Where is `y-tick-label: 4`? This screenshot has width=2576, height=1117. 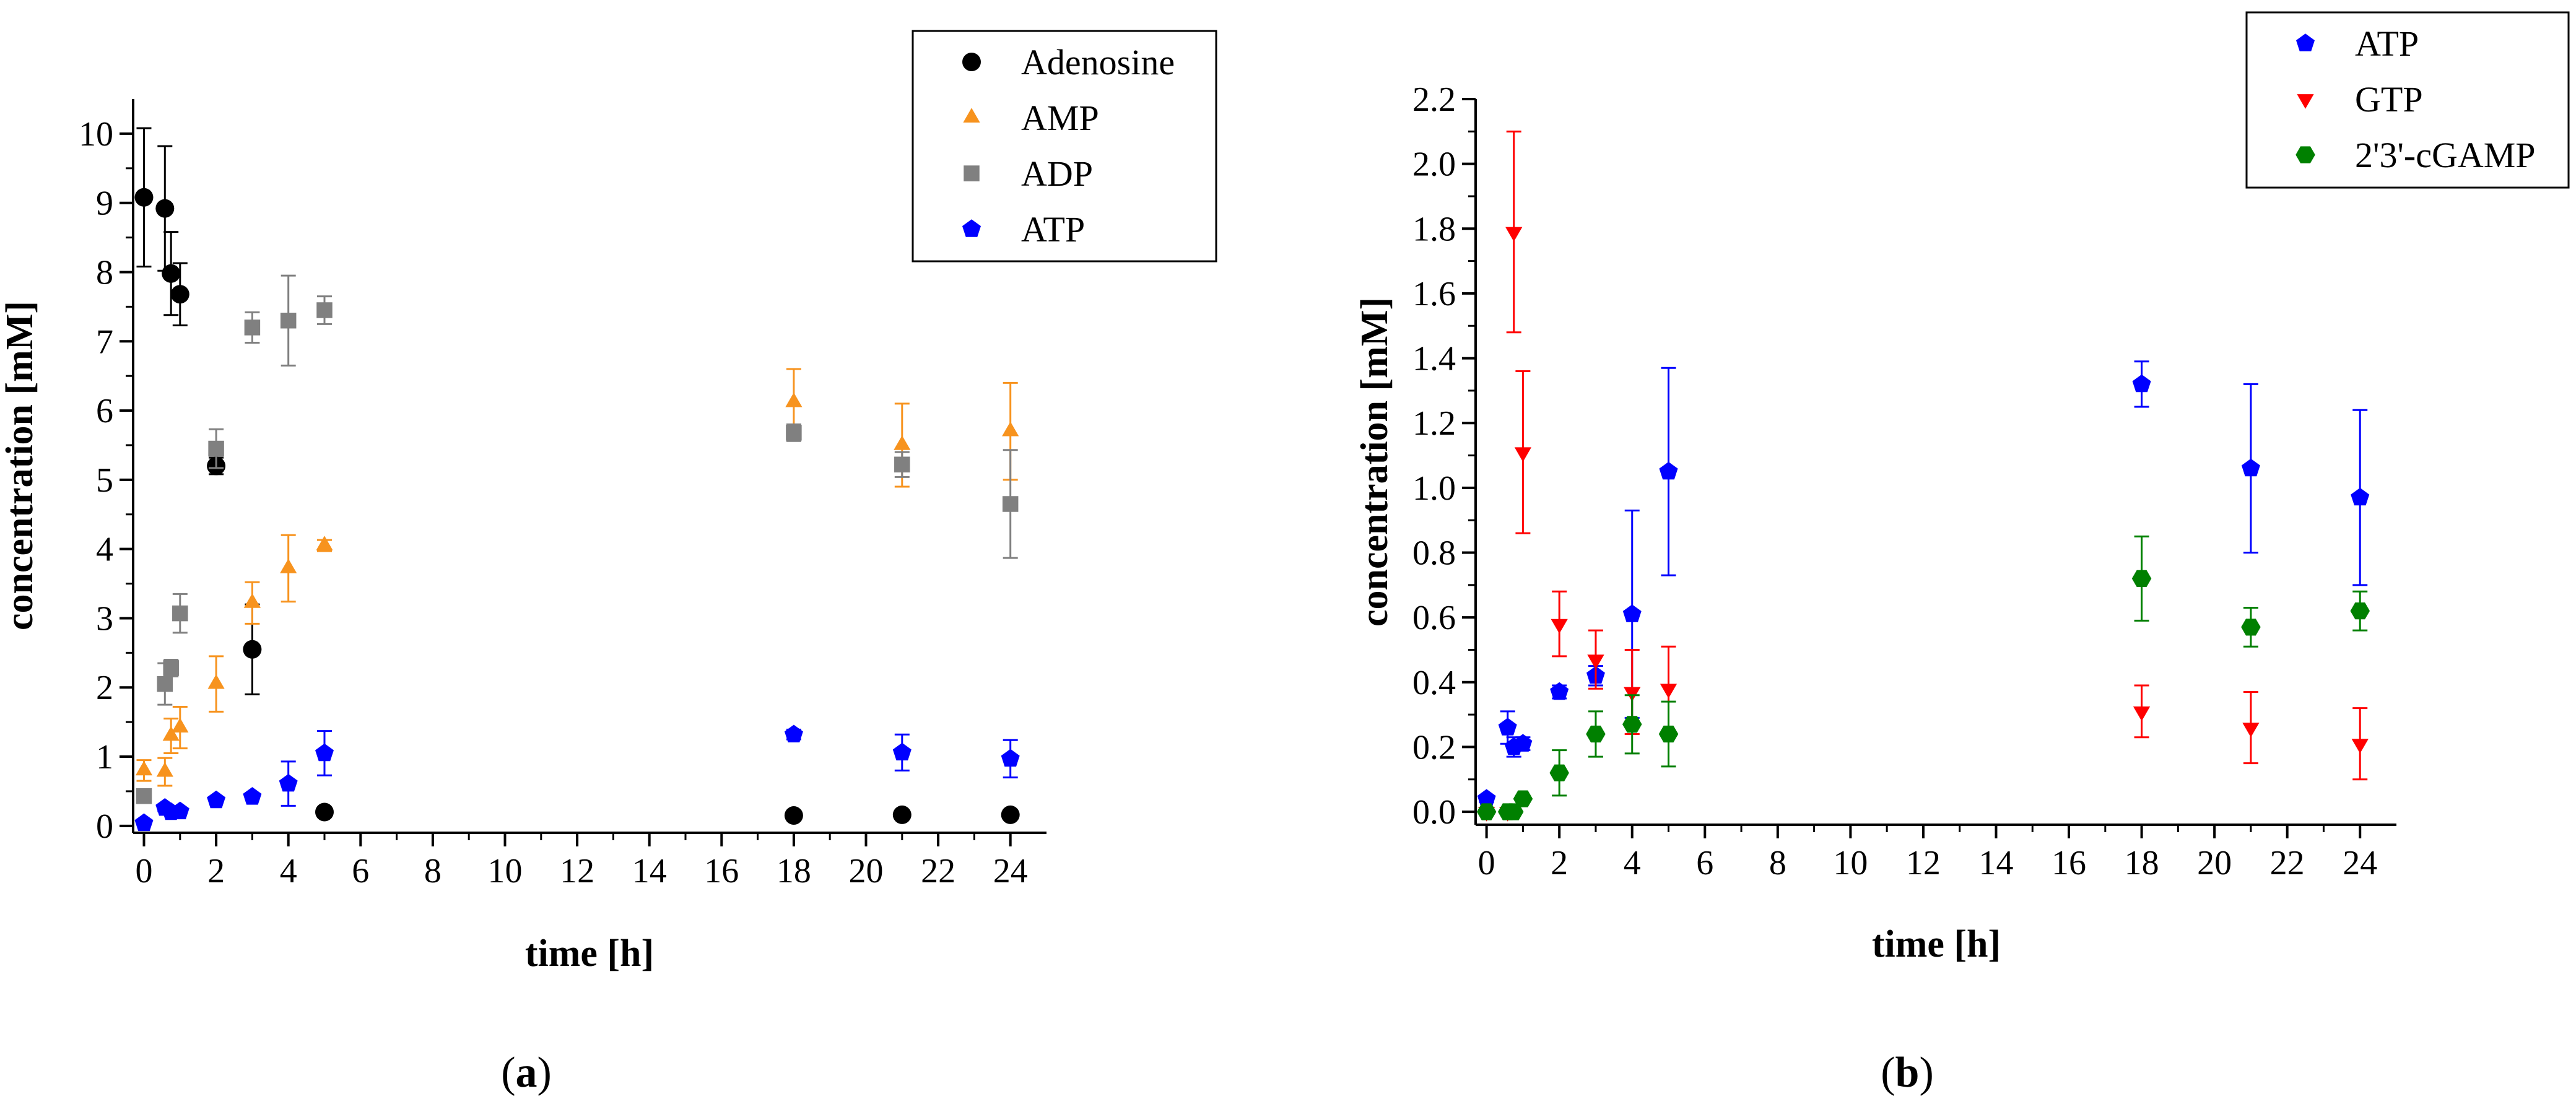 y-tick-label: 4 is located at coordinates (104, 550).